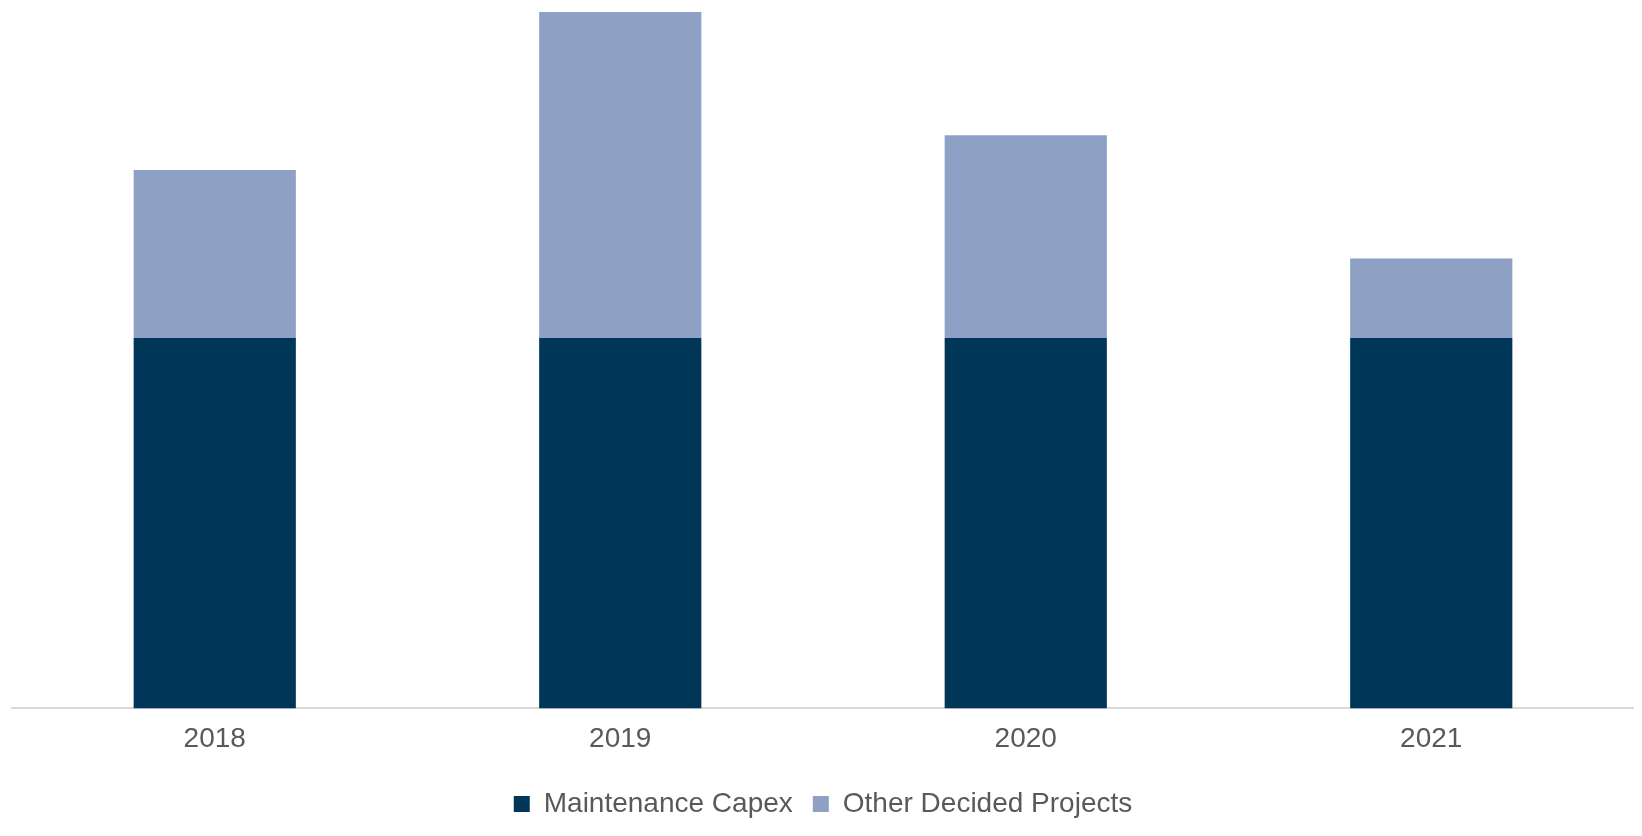 The image size is (1642, 836). What do you see at coordinates (620, 737) in the screenshot?
I see `x-tick-label: 2019` at bounding box center [620, 737].